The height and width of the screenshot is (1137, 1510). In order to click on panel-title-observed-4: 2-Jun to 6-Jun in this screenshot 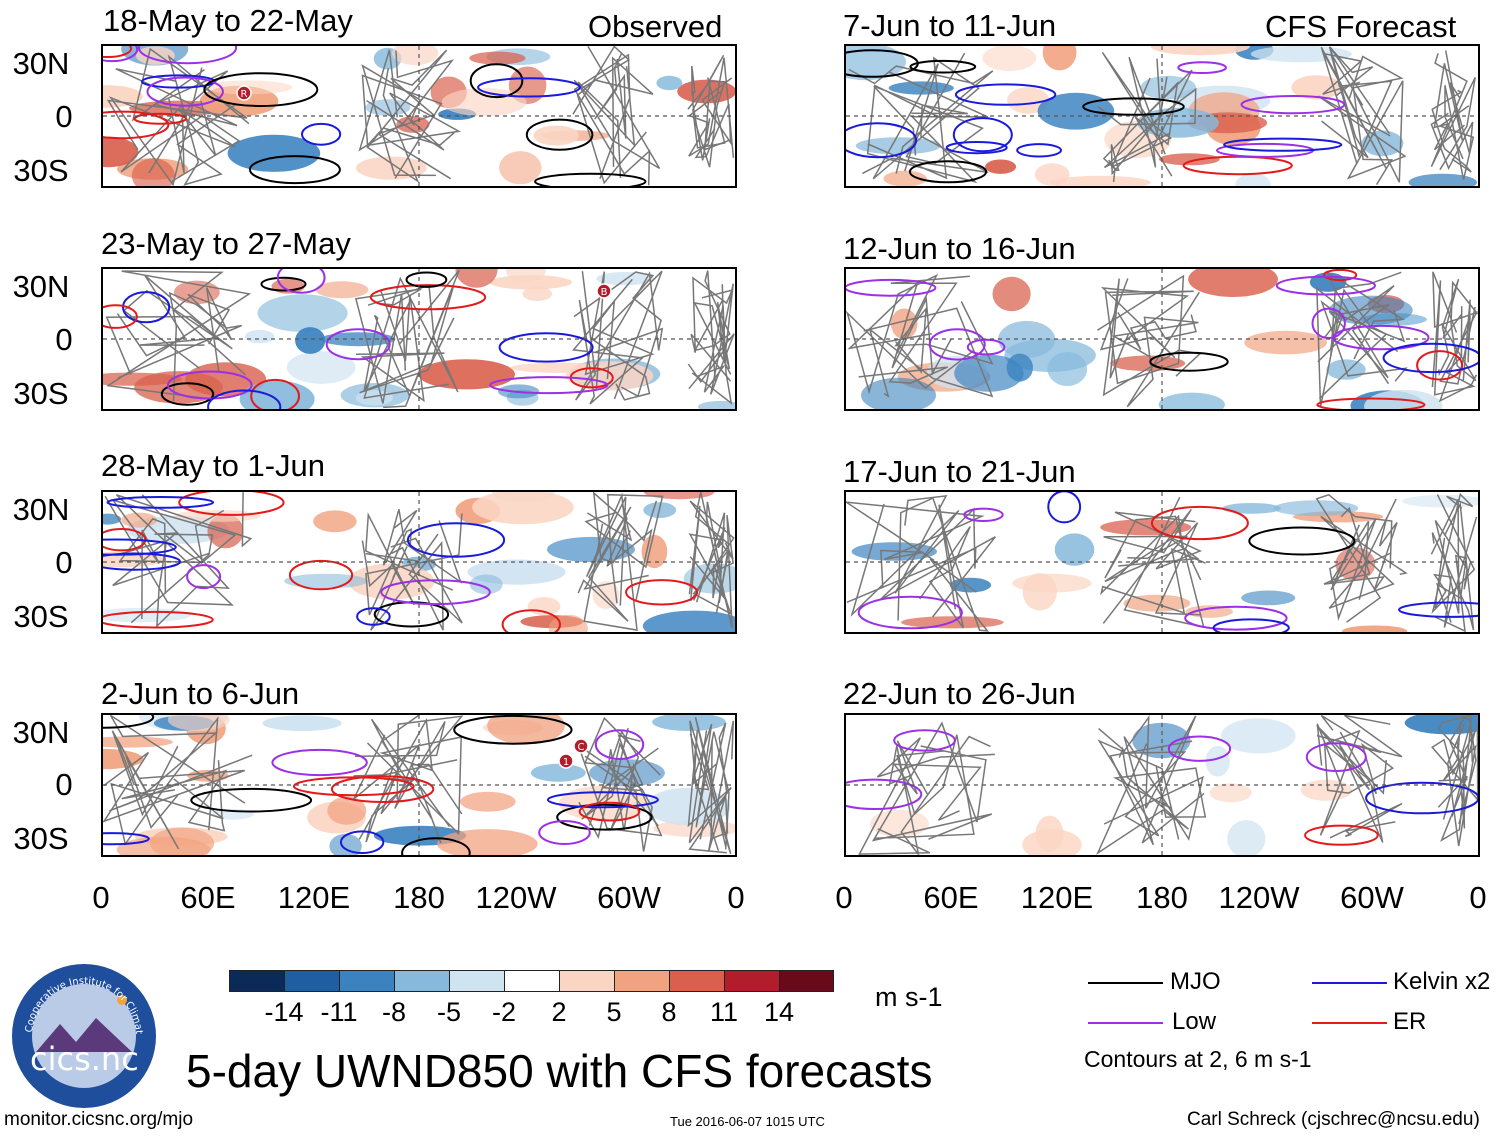, I will do `click(200, 693)`.